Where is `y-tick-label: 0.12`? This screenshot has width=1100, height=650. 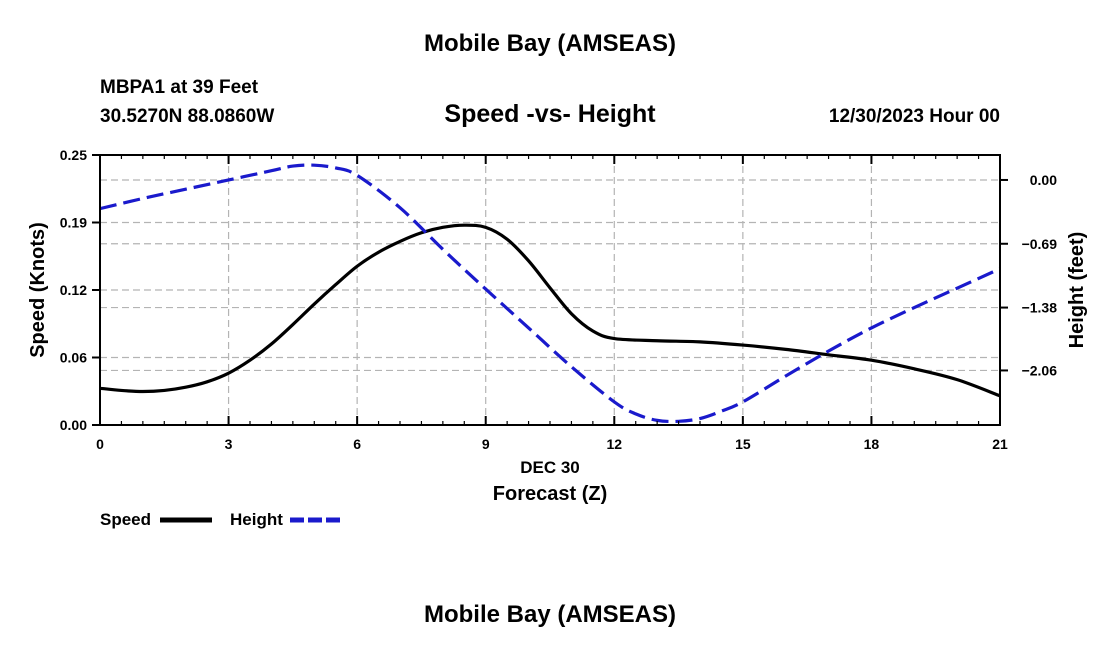
y-tick-label: 0.12 is located at coordinates (73, 290).